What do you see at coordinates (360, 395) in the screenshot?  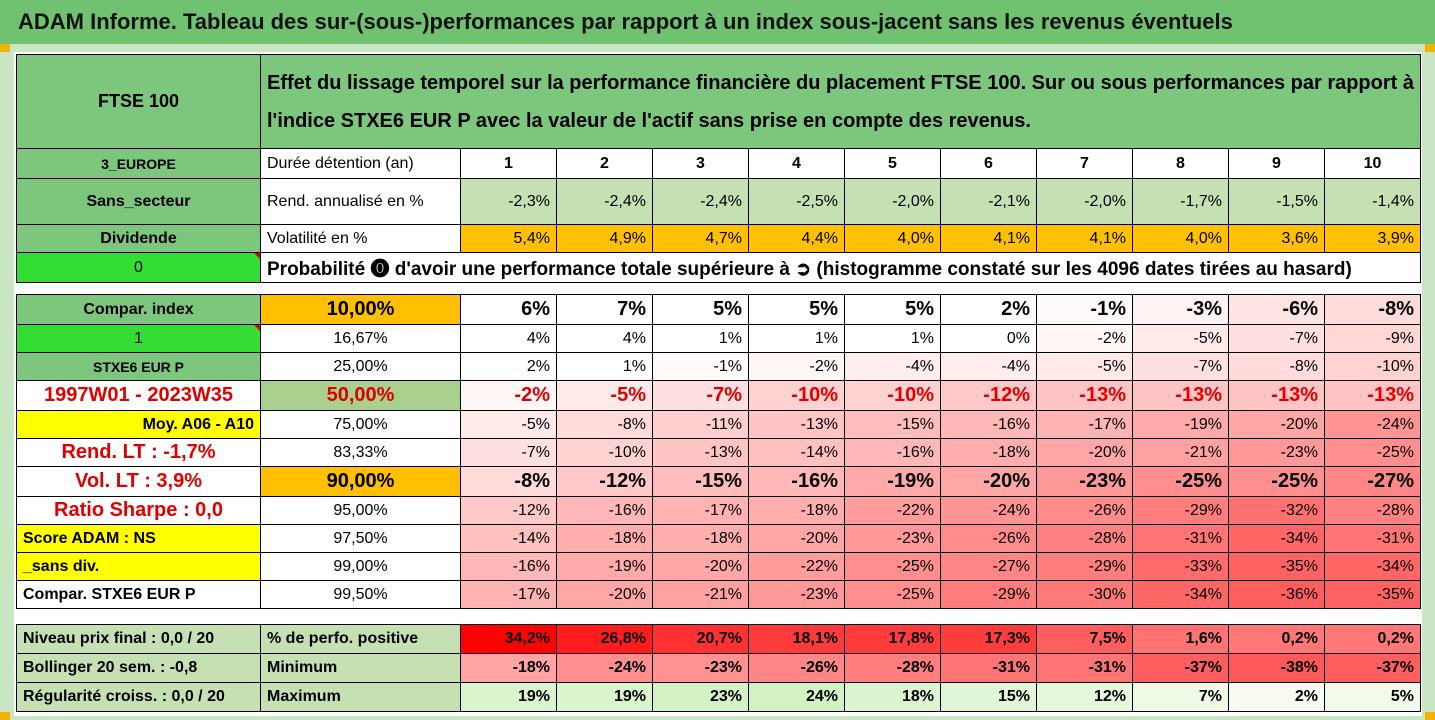 I see `probability-level: 50,00%` at bounding box center [360, 395].